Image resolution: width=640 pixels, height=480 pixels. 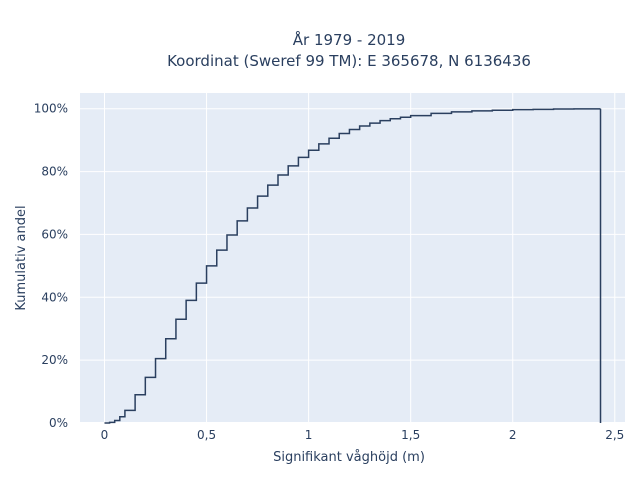 What do you see at coordinates (54, 234) in the screenshot?
I see `y-tick-label: 60%` at bounding box center [54, 234].